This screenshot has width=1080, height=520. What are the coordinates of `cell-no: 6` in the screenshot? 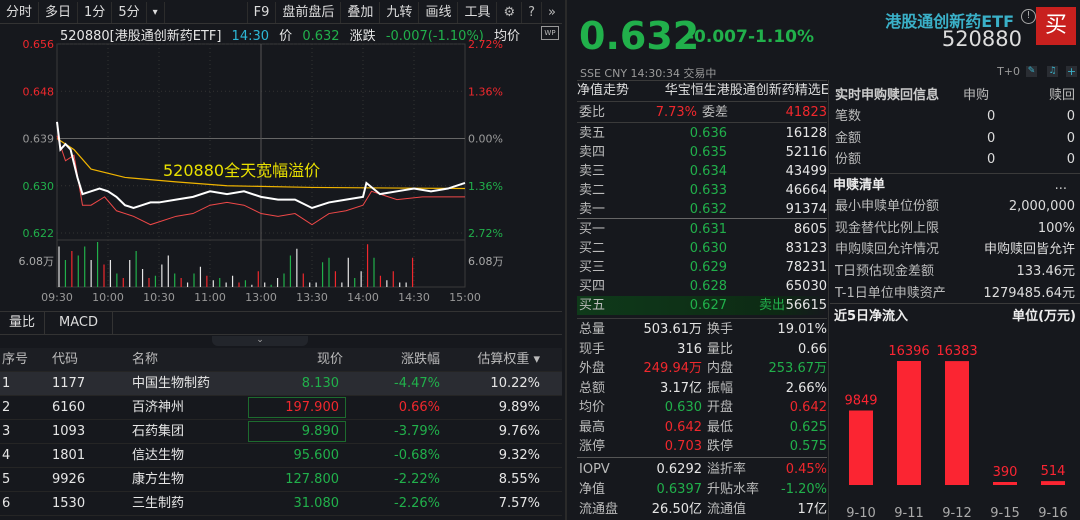 It's located at (6, 503).